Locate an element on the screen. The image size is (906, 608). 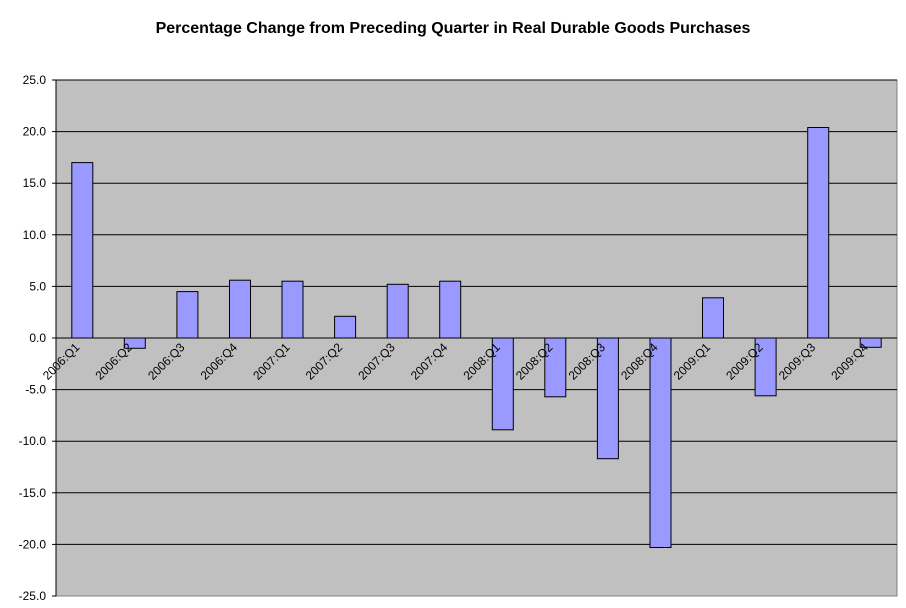
y-tick-label: 10.0 is located at coordinates (35, 235).